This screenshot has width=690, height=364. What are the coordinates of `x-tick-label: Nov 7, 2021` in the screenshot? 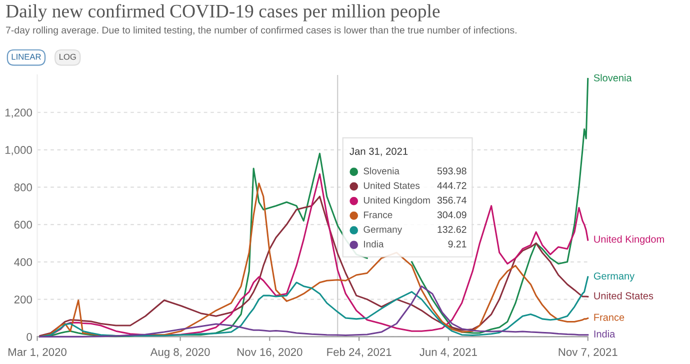 It's located at (588, 353).